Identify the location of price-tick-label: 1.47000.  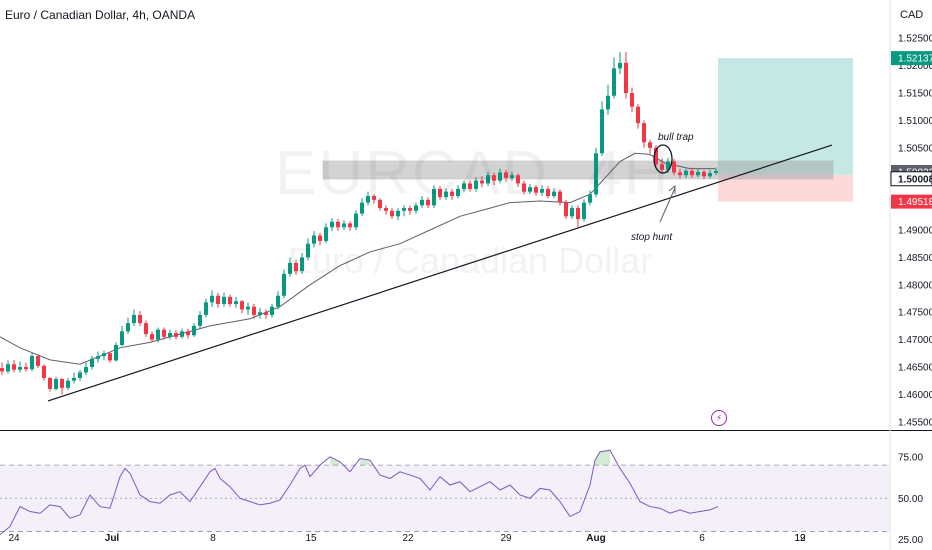
(915, 340).